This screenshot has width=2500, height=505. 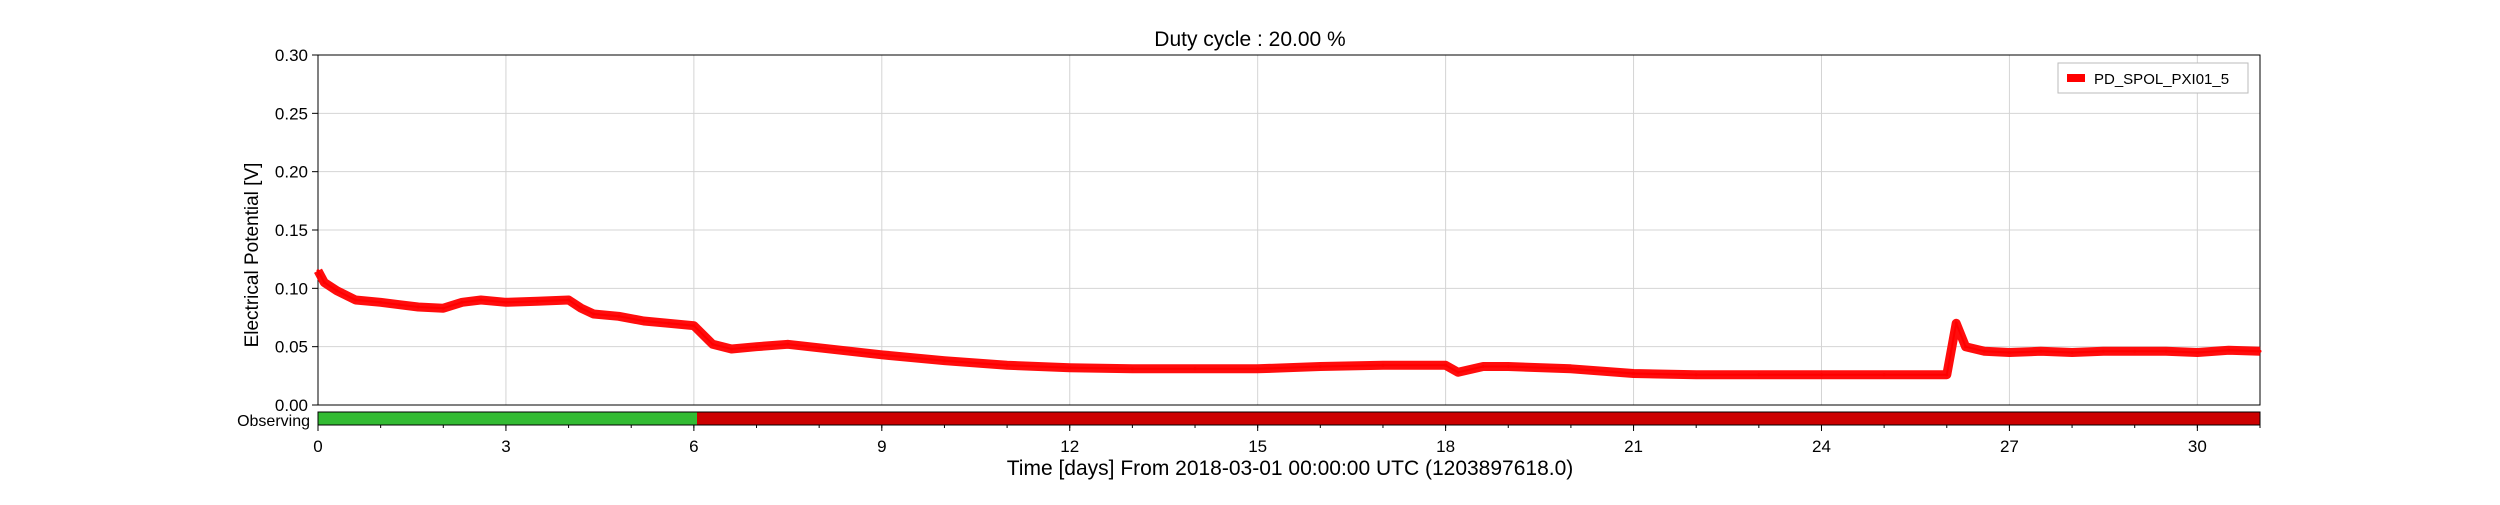 I want to click on y-tick-labels: 0.00 0.05 0.10 0.15 0.20 0.25 0.30, so click(x=291, y=230).